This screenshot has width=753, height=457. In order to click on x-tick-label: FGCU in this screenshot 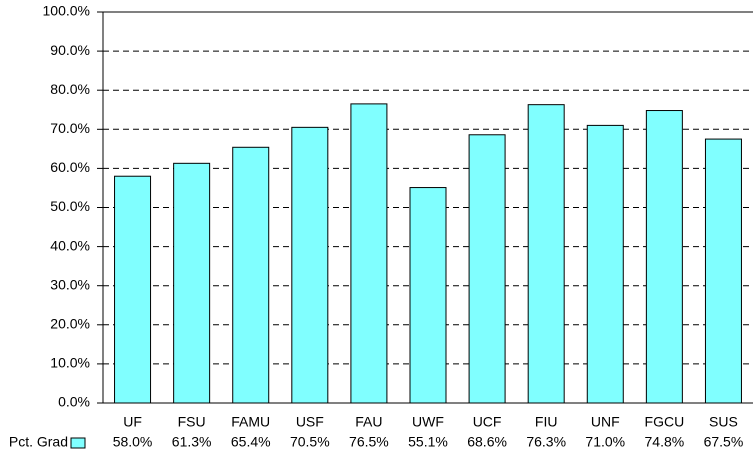, I will do `click(665, 422)`.